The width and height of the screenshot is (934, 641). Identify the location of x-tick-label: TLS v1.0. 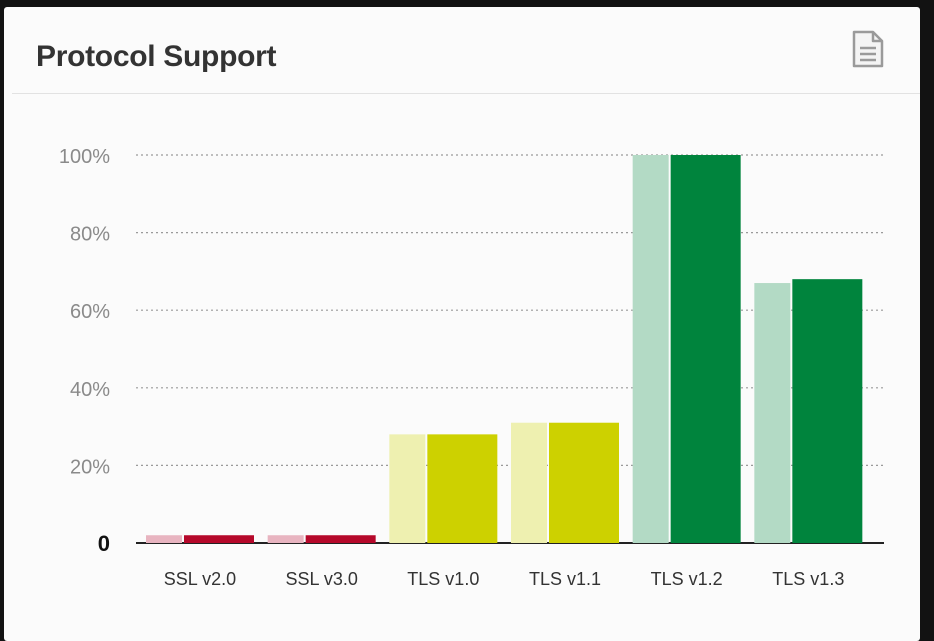
(443, 579).